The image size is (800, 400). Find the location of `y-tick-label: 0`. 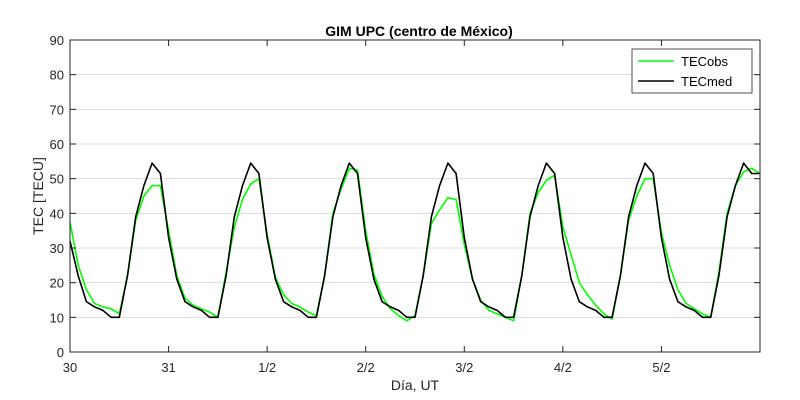

y-tick-label: 0 is located at coordinates (60, 352).